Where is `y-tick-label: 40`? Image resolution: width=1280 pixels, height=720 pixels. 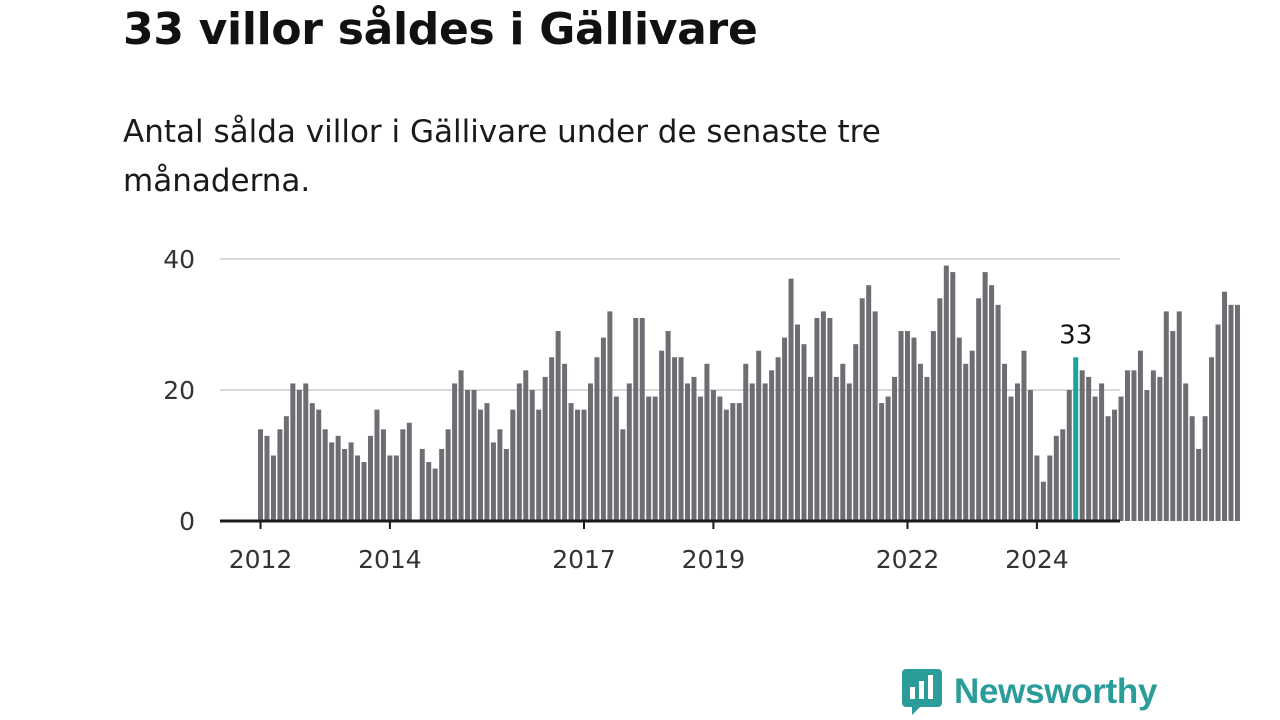
y-tick-label: 40 is located at coordinates (179, 259).